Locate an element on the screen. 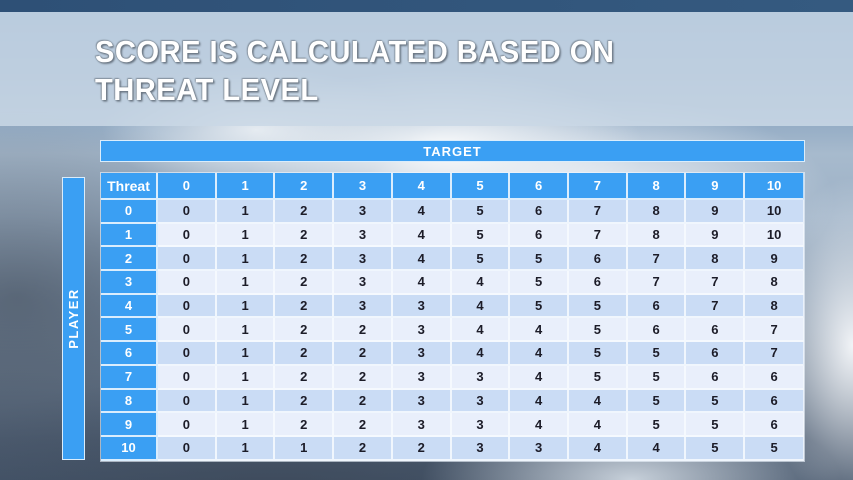 Image resolution: width=853 pixels, height=480 pixels. score-table-head: Threat 0 1 2 3 4 5 6 7 8 9 10 is located at coordinates (452, 186).